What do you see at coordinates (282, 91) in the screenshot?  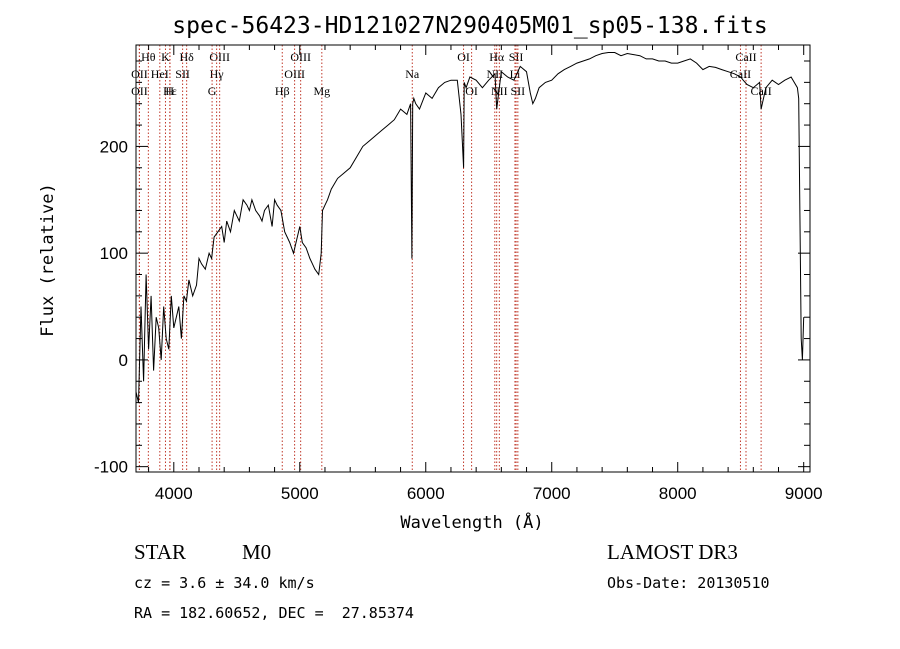 I see `line-marker-label: Hβ` at bounding box center [282, 91].